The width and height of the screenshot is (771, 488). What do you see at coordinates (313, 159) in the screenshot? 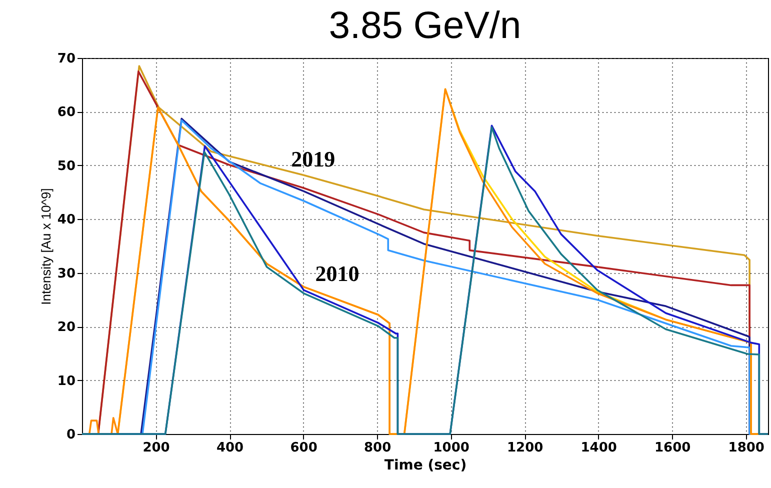
I see `annotation: 2019` at bounding box center [313, 159].